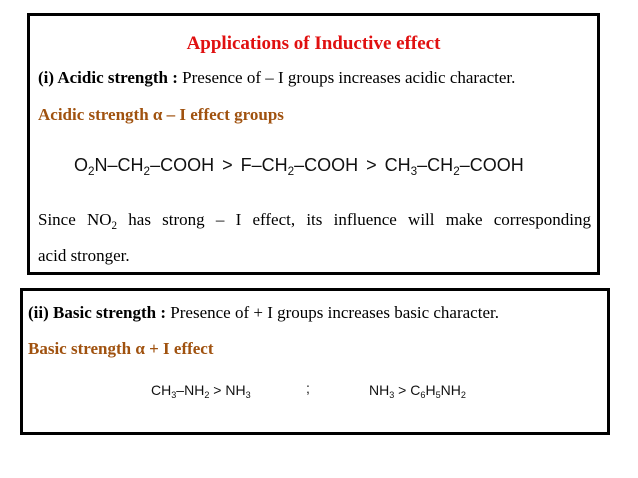 The width and height of the screenshot is (638, 478). I want to click on formula-text: > C, so click(407, 390).